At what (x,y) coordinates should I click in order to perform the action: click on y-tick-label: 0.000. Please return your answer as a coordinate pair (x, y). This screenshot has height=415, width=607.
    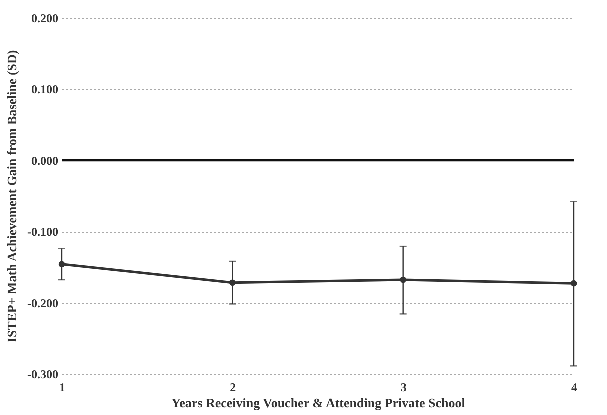
    Looking at the image, I should click on (45, 161).